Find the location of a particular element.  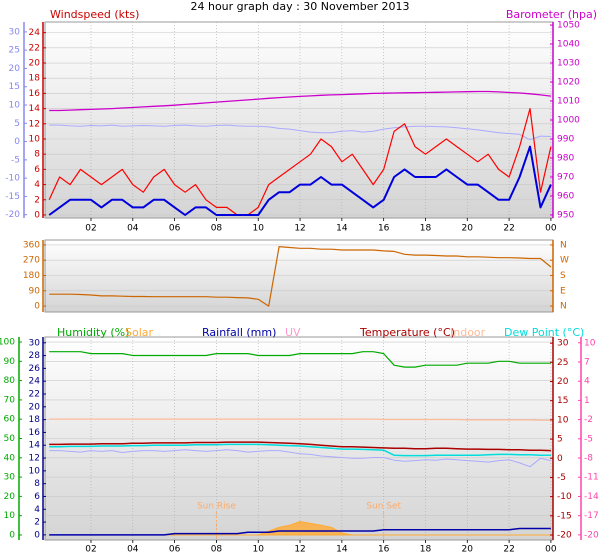

y-tick-label: 20 is located at coordinates (10, 497).